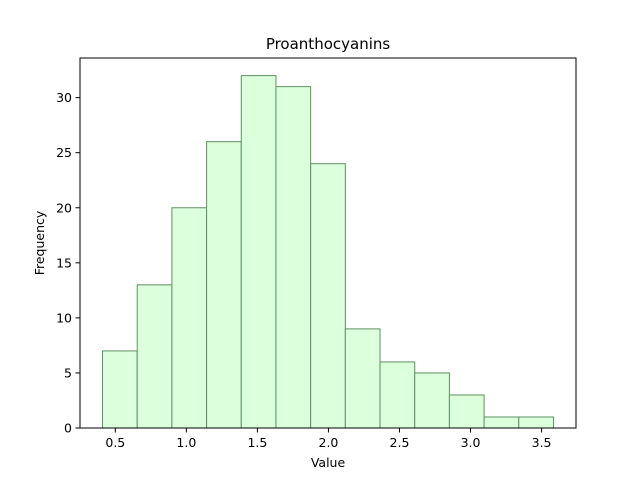 This screenshot has width=640, height=480. I want to click on x-tick-label: 2.0, so click(329, 442).